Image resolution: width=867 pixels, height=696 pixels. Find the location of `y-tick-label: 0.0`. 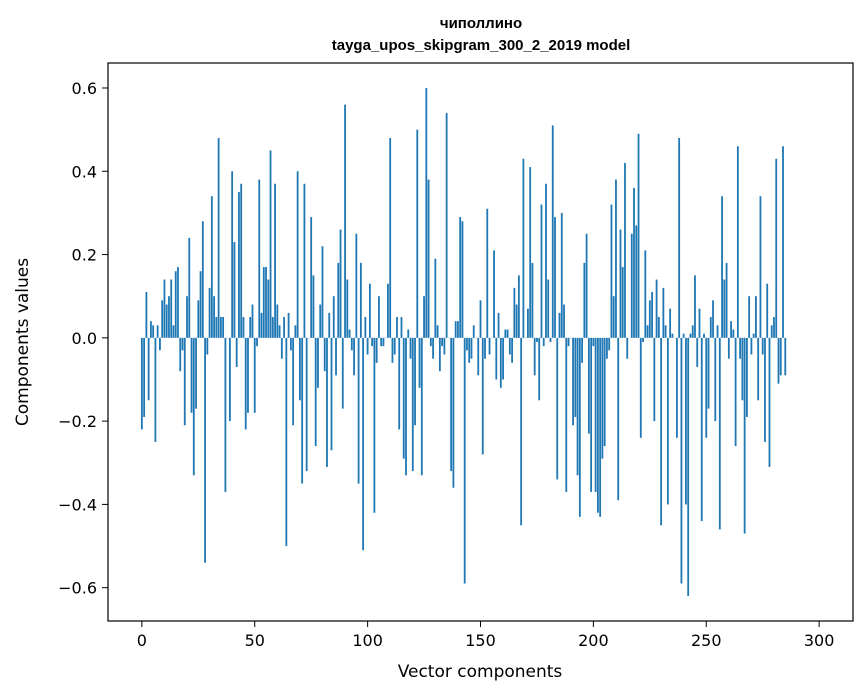

y-tick-label: 0.0 is located at coordinates (84, 338).